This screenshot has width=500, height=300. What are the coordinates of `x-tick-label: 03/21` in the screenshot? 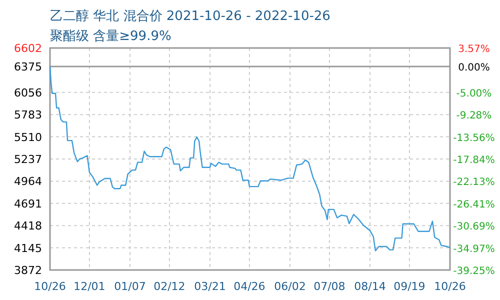 It's located at (210, 286).